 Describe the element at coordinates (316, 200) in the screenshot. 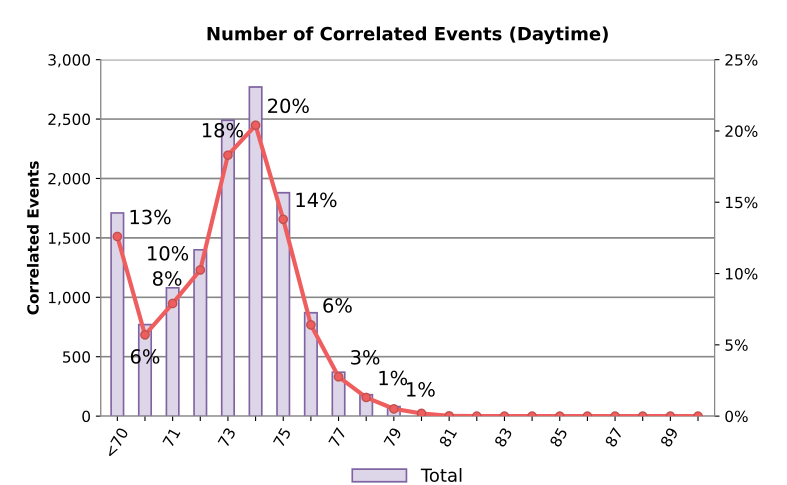

I see `data-label: 14%` at that location.